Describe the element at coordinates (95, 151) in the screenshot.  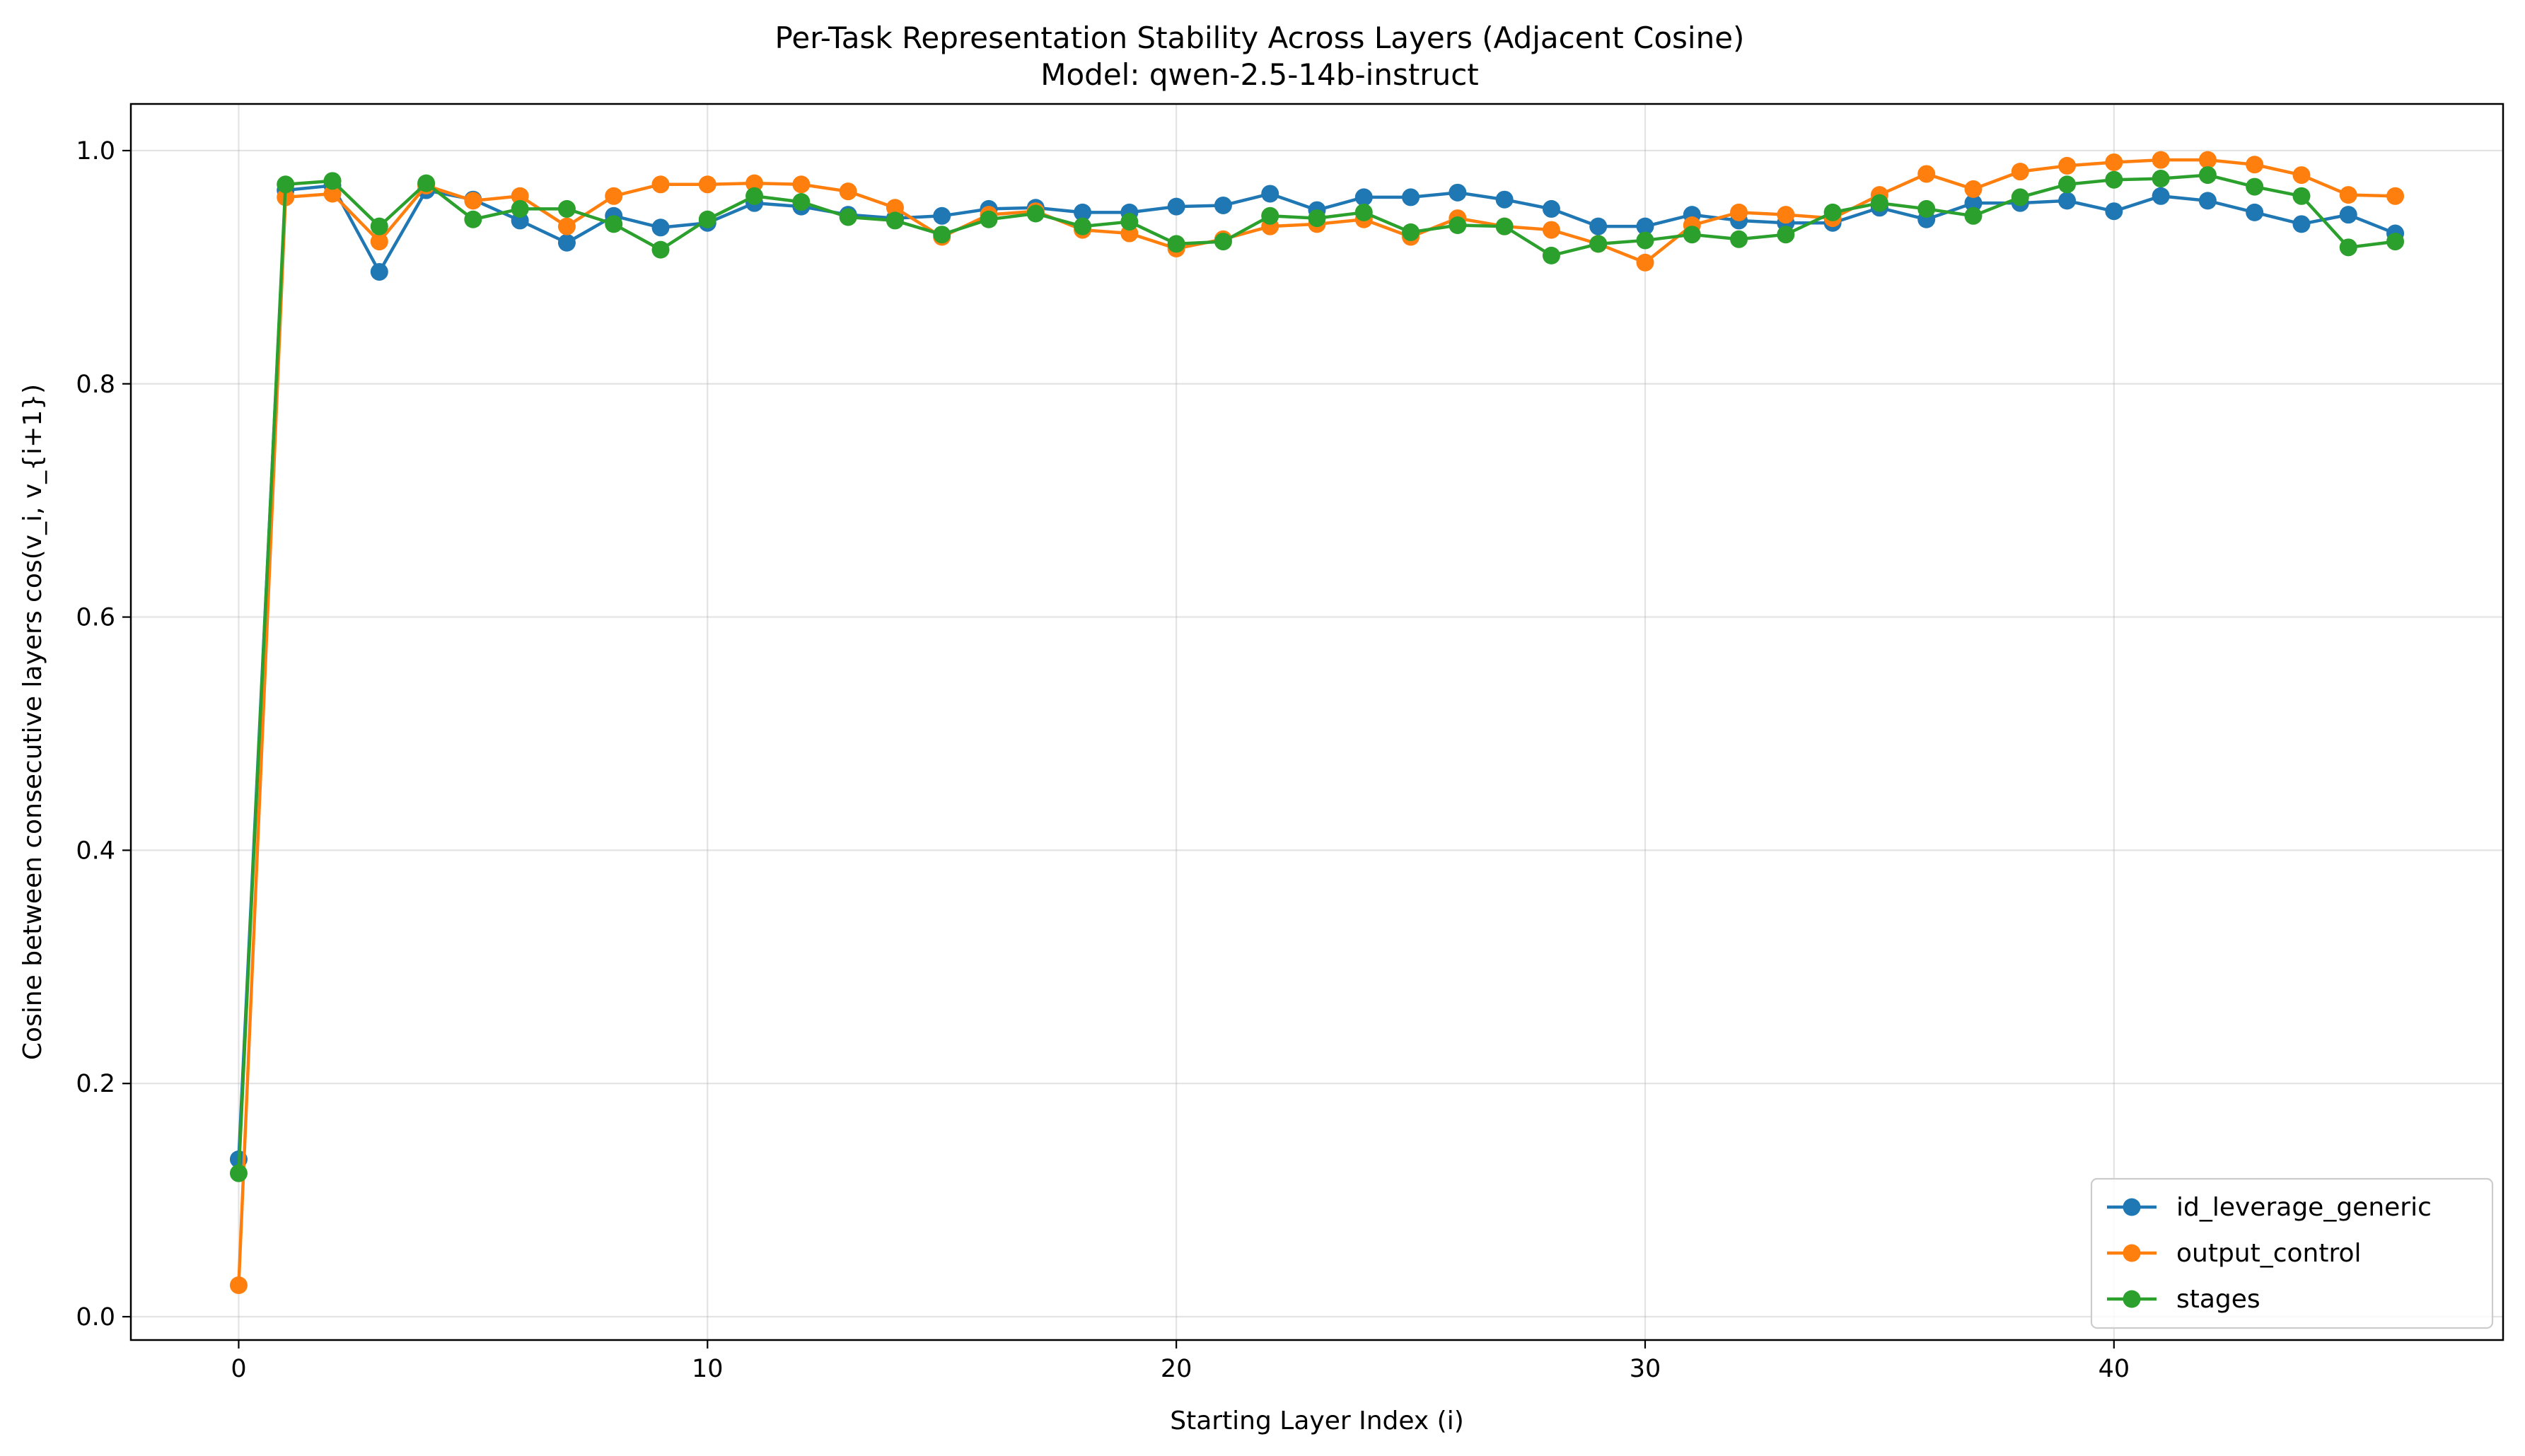
I see `y-tick-label: 1.0` at that location.